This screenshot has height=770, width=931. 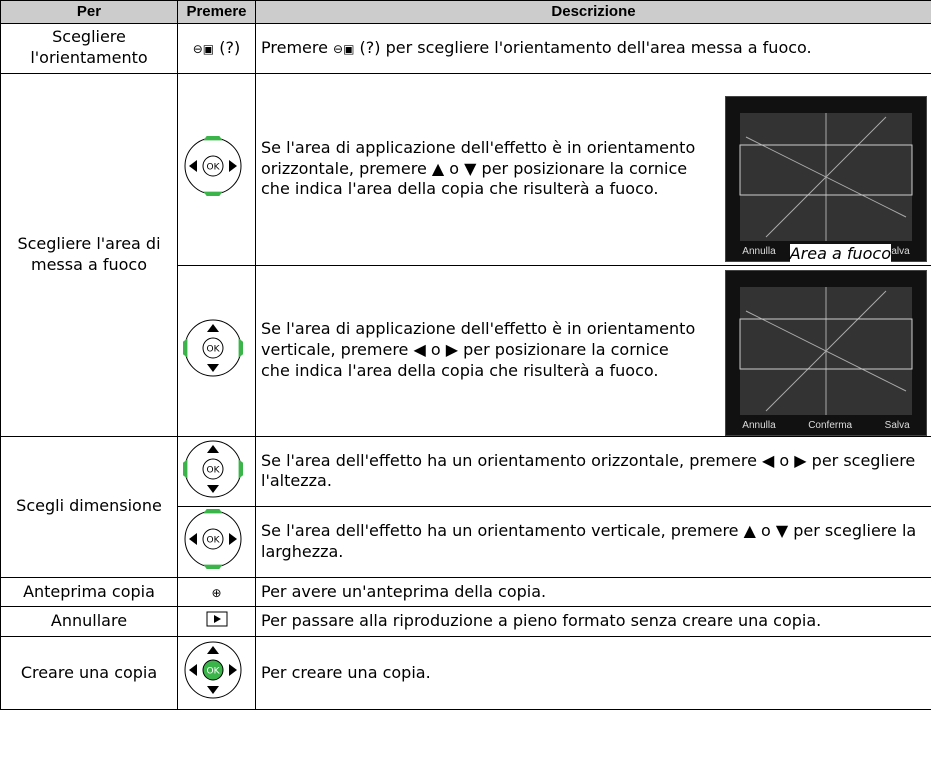 I want to click on header: Premere, so click(x=216, y=12).